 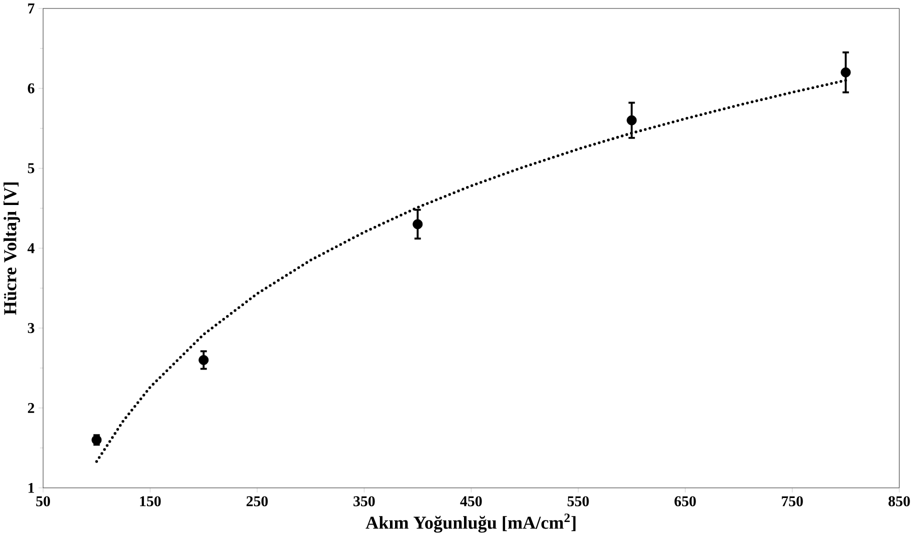 I want to click on y-tick-label: 1, so click(x=31, y=487).